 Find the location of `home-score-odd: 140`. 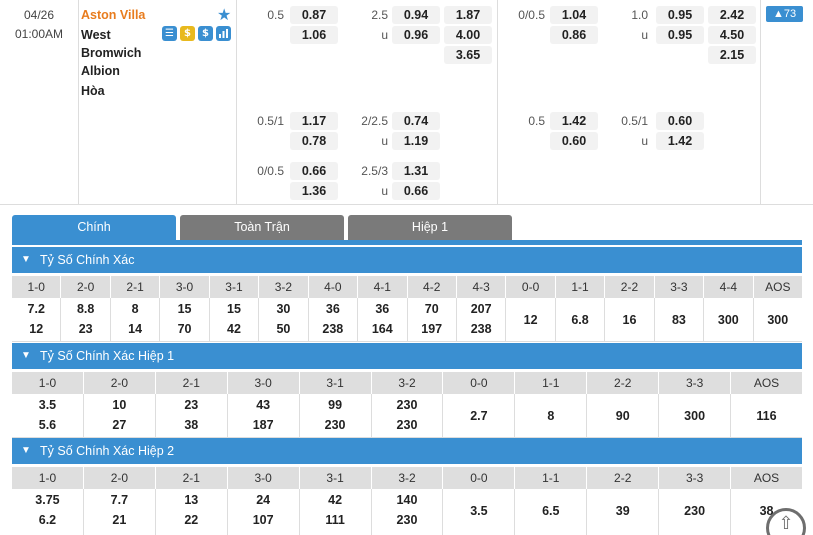

home-score-odd: 140 is located at coordinates (407, 500).